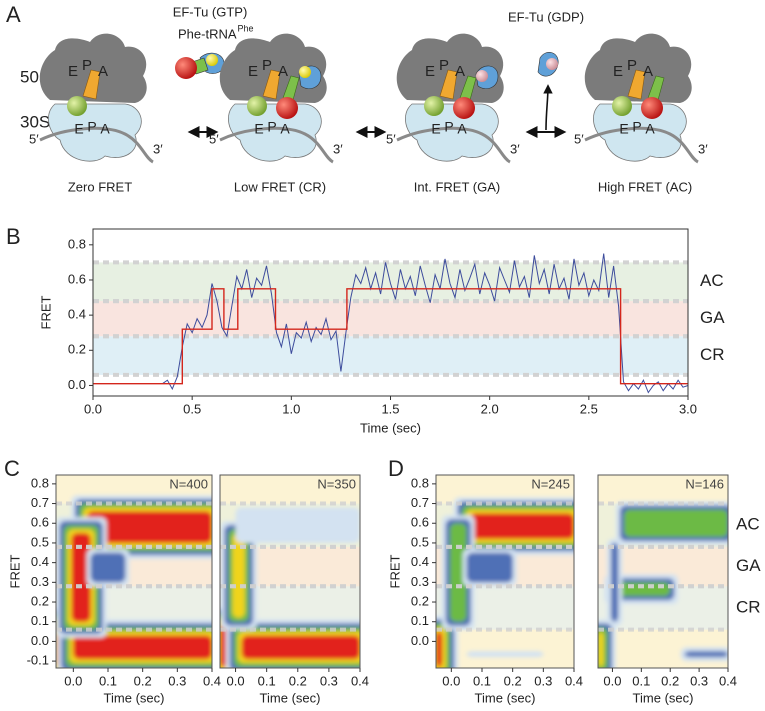 This screenshot has height=711, width=765. What do you see at coordinates (305, 72) in the screenshot?
I see `gtp` at bounding box center [305, 72].